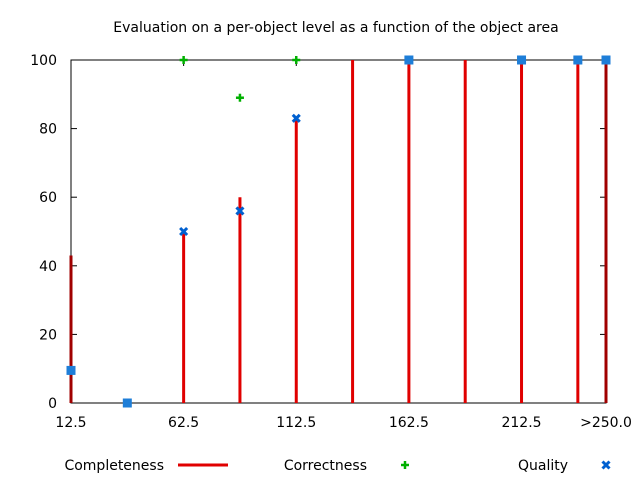 This screenshot has width=640, height=480. What do you see at coordinates (405, 465) in the screenshot?
I see `legend-swatch-correctness` at bounding box center [405, 465].